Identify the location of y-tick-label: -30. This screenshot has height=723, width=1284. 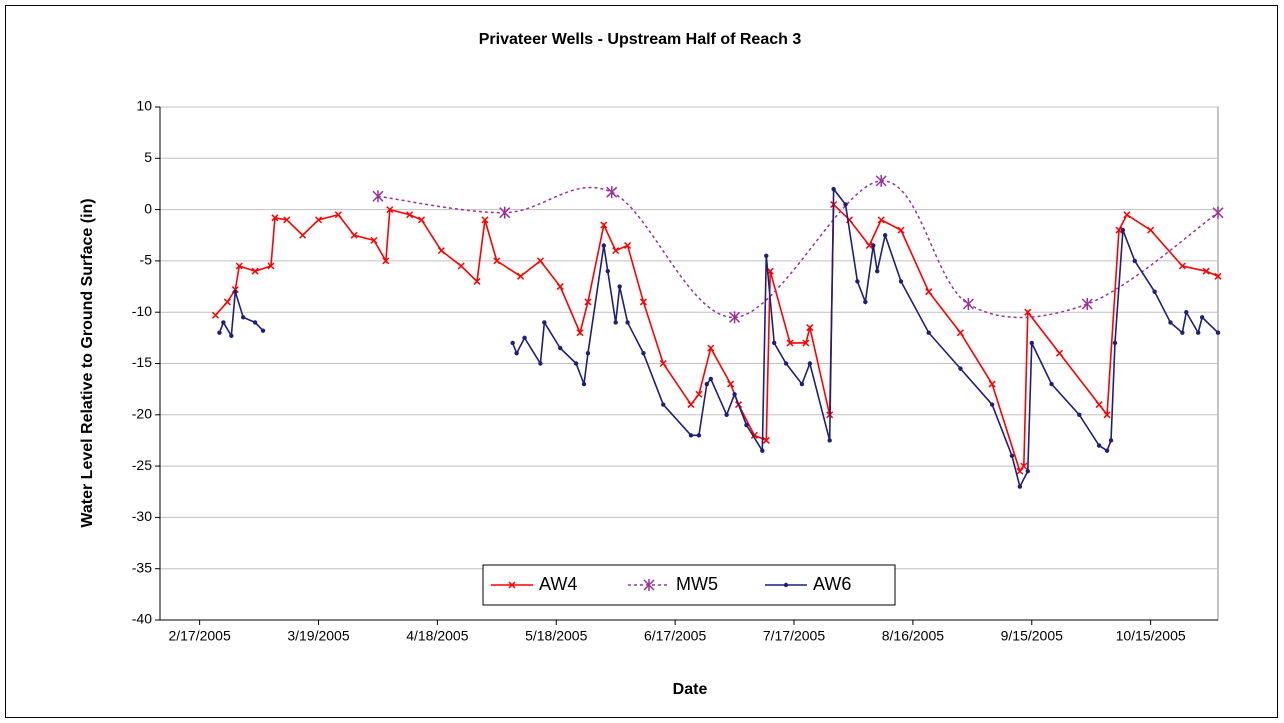
(142, 516).